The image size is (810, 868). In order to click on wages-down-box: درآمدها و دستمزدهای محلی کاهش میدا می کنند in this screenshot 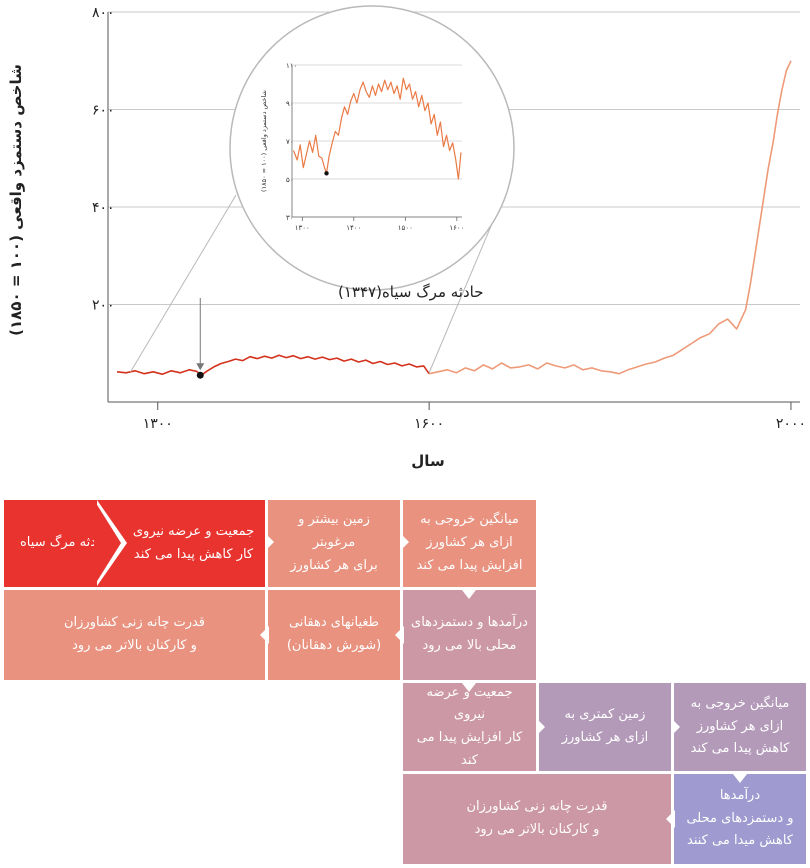, I will do `click(740, 819)`.